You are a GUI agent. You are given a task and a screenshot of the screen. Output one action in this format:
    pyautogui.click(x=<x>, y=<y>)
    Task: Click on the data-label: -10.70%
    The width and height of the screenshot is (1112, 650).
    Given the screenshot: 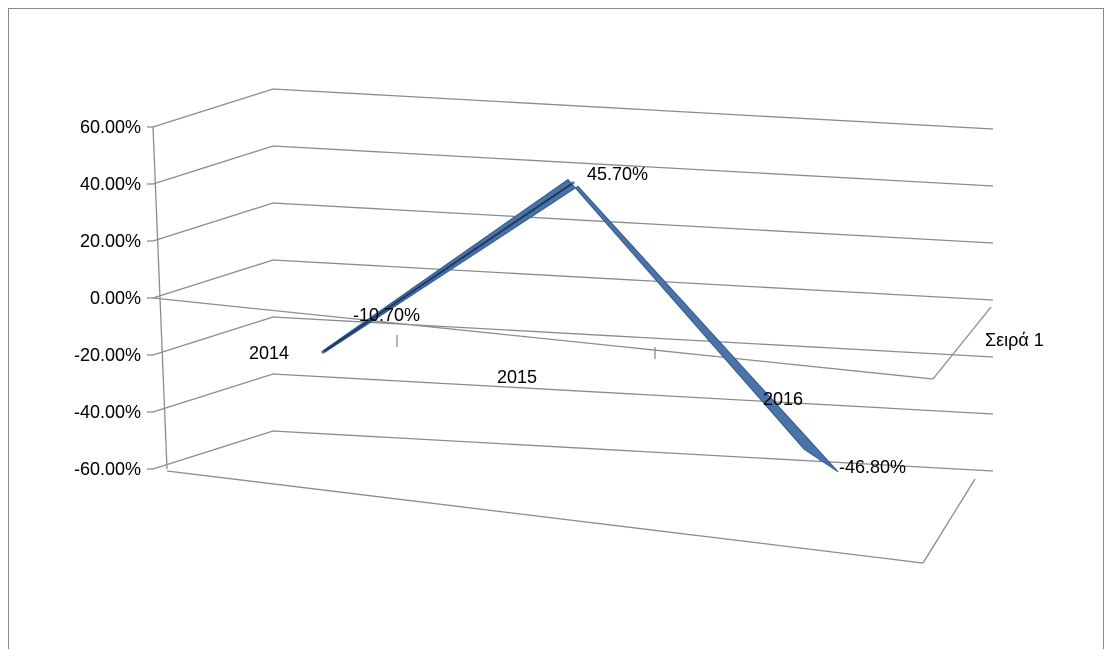 What is the action you would take?
    pyautogui.click(x=386, y=315)
    